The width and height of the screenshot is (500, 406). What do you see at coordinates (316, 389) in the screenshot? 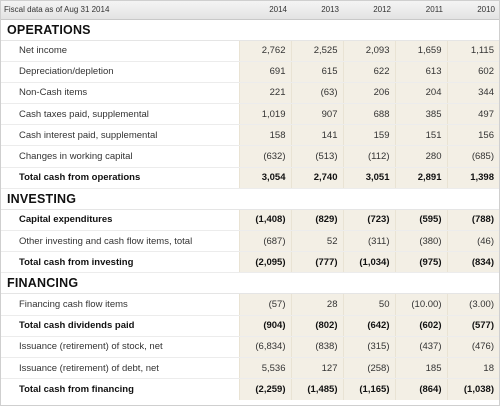
I see `value-cell: (1,485)` at bounding box center [316, 389].